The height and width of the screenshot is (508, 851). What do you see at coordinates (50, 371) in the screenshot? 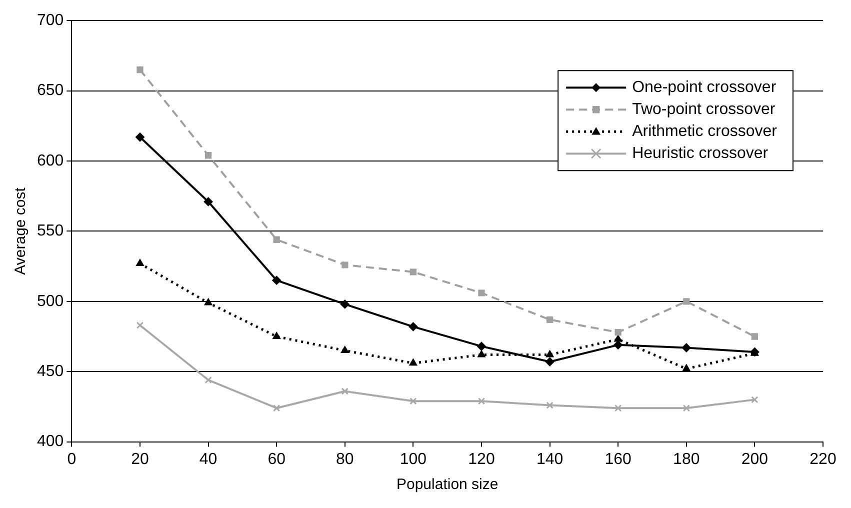
I see `y-tick-label: 450` at bounding box center [50, 371].